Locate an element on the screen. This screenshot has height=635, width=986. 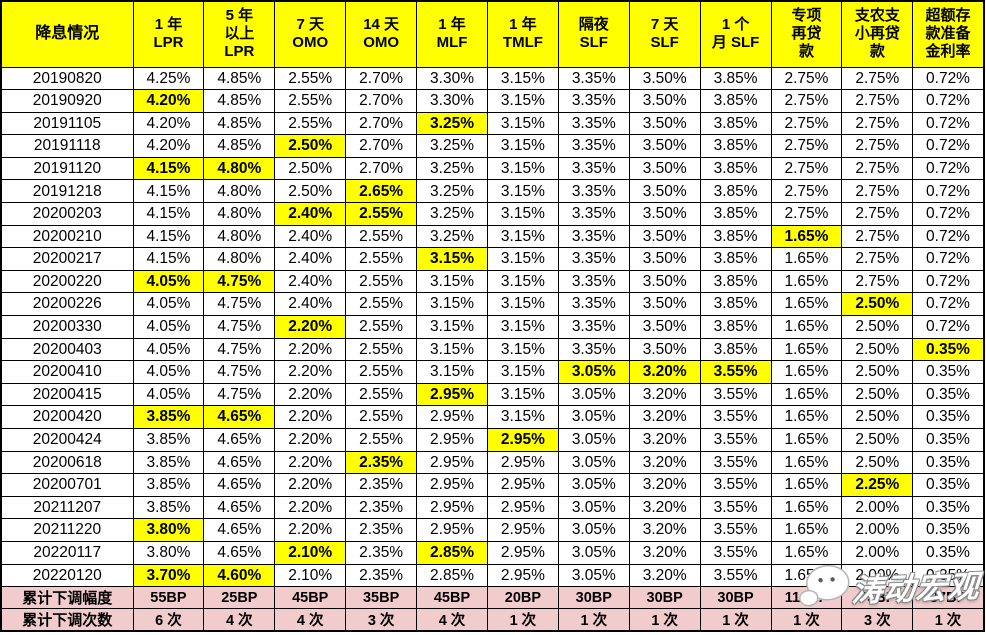
date-cell: 20200403 is located at coordinates (67, 349).